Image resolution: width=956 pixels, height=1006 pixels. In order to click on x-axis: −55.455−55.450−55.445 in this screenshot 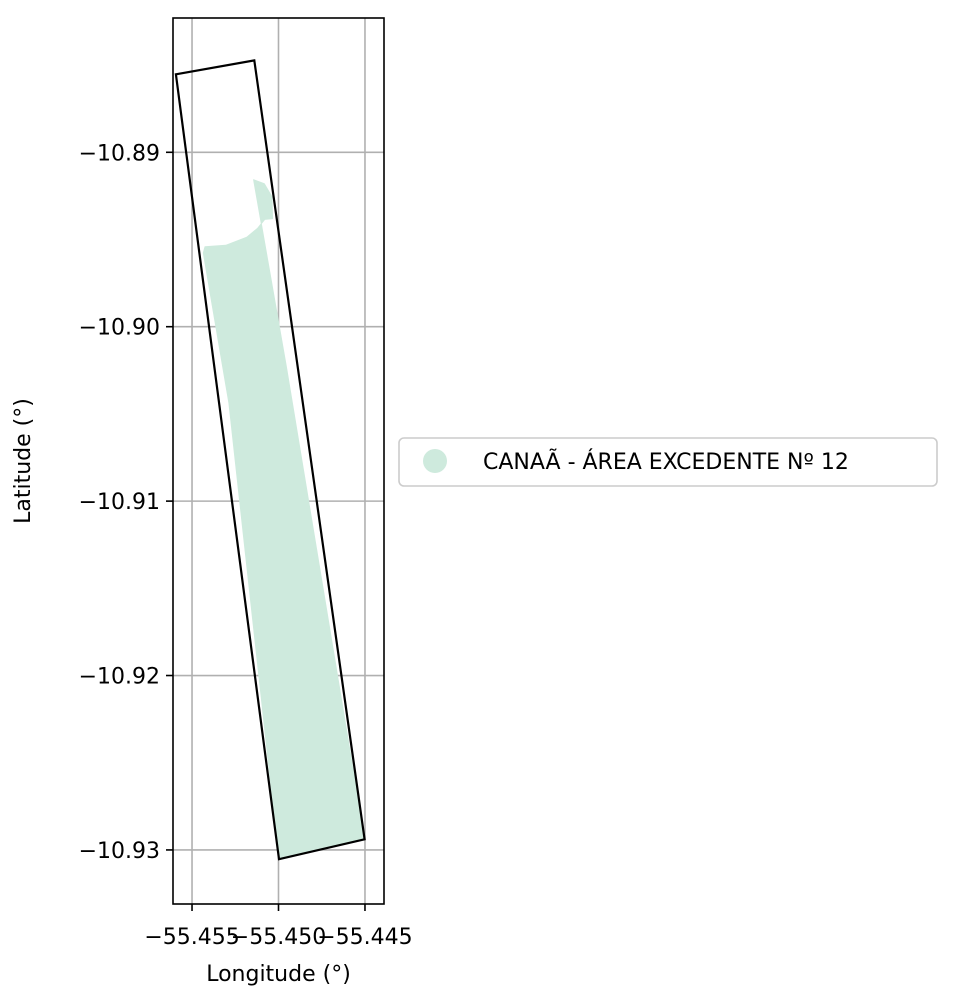, I will do `click(278, 927)`.